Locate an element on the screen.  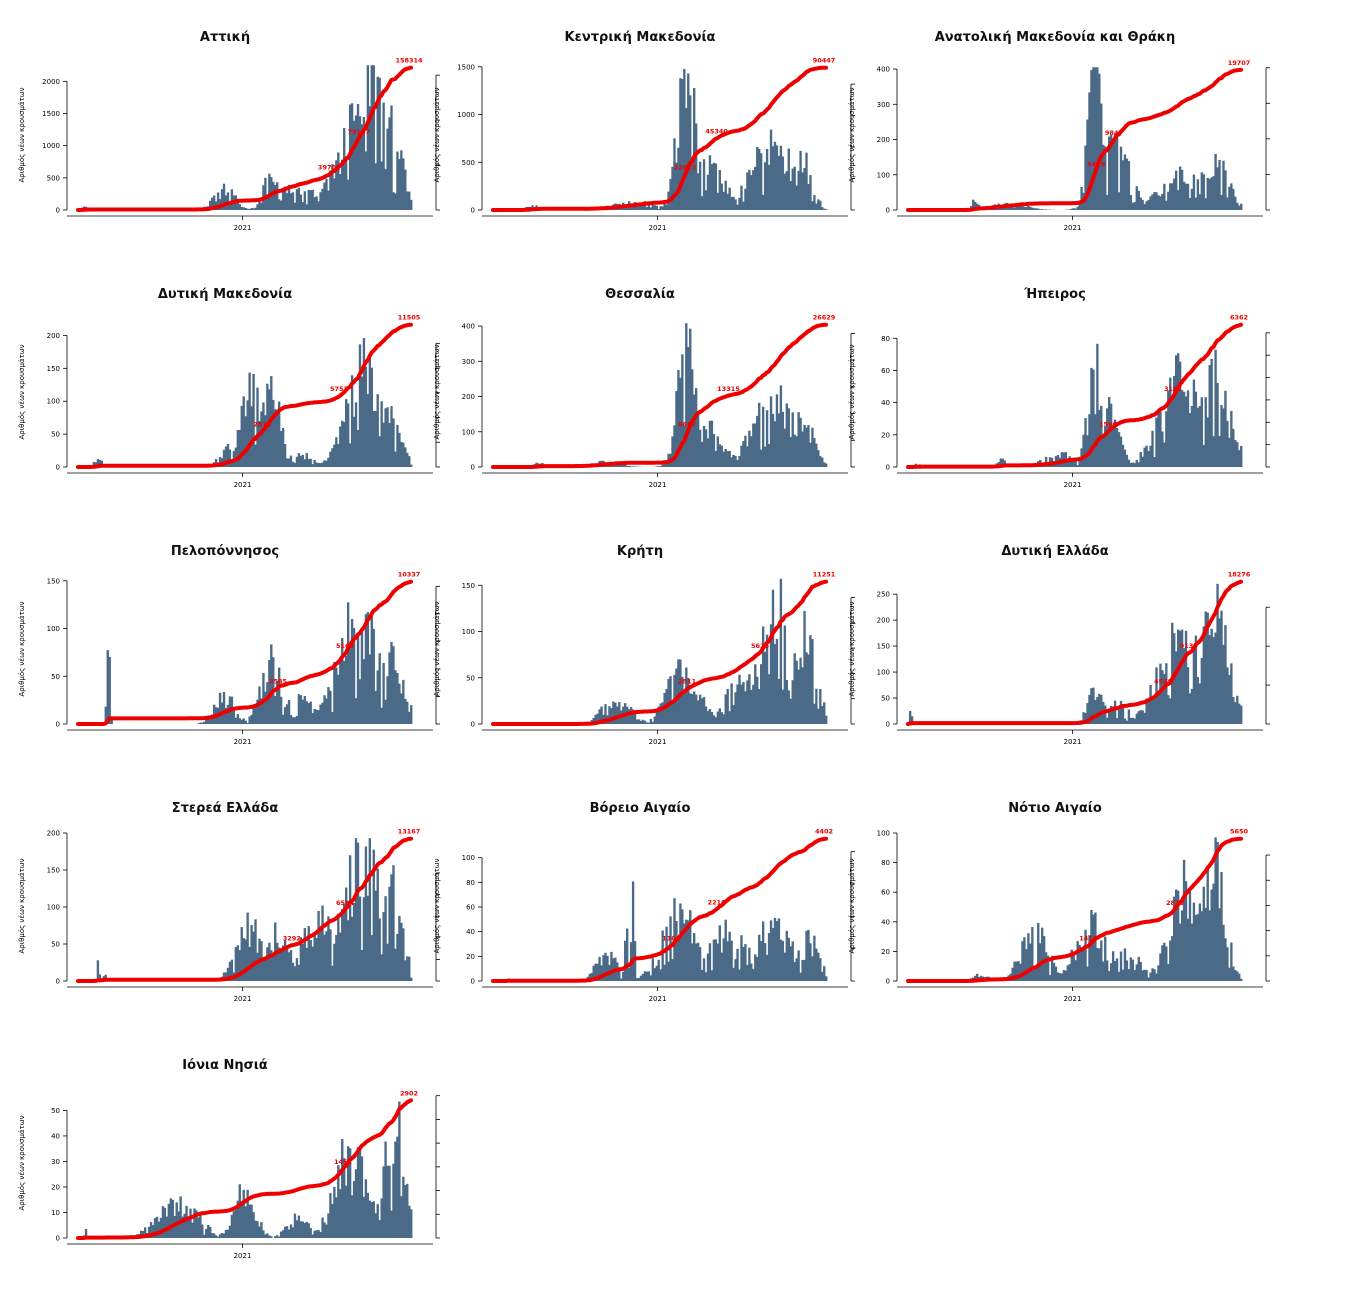
cumulative-mid-label: 22612 is located at coordinates (685, 167).